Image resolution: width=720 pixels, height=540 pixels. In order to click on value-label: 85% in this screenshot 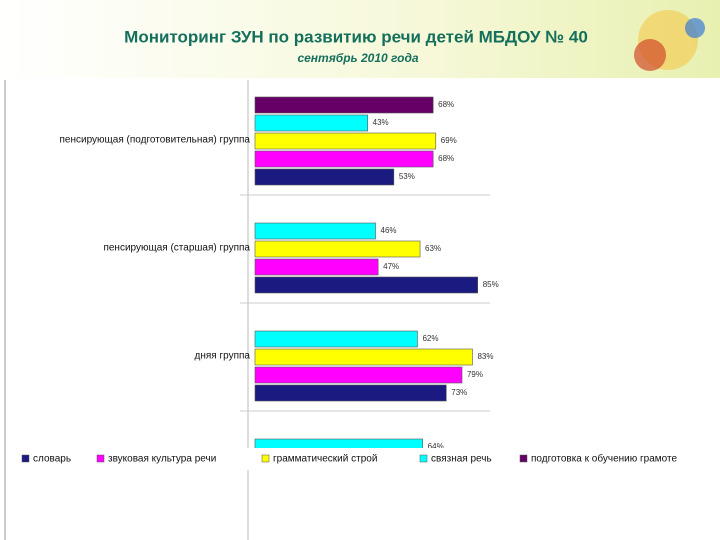, I will do `click(491, 284)`.